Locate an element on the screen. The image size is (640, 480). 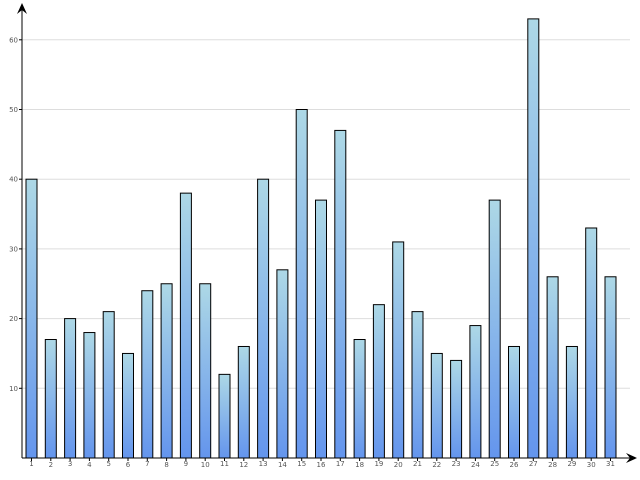
x-tick-label: 26 is located at coordinates (514, 465).